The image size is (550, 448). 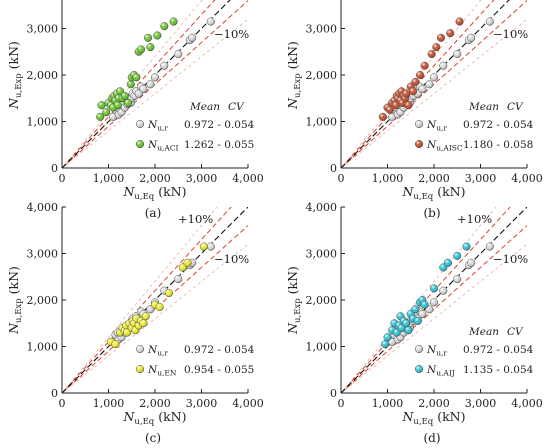 I want to click on panel-label: (b), so click(x=431, y=213).